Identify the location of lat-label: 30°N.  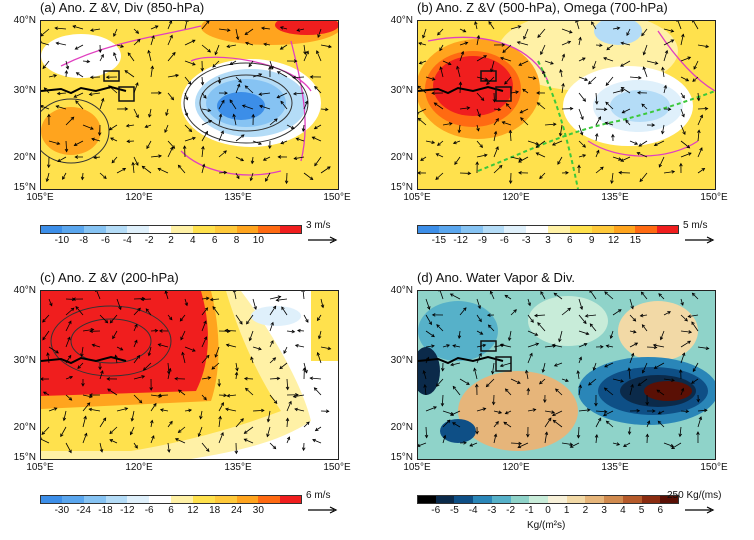
(401, 360).